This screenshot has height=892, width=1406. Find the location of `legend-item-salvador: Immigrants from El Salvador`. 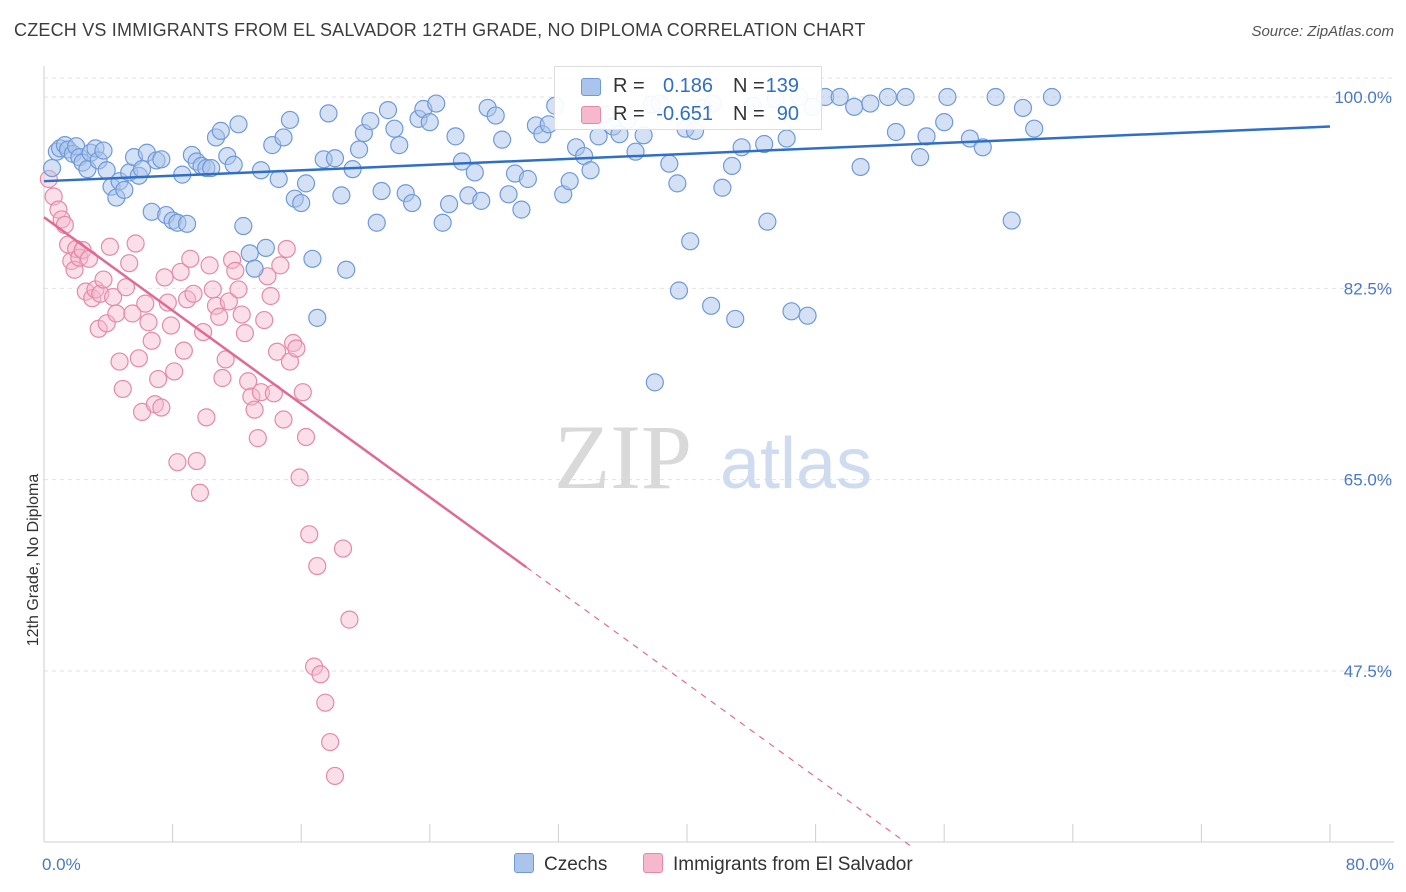

legend-item-salvador: Immigrants from El Salvador is located at coordinates (778, 864).